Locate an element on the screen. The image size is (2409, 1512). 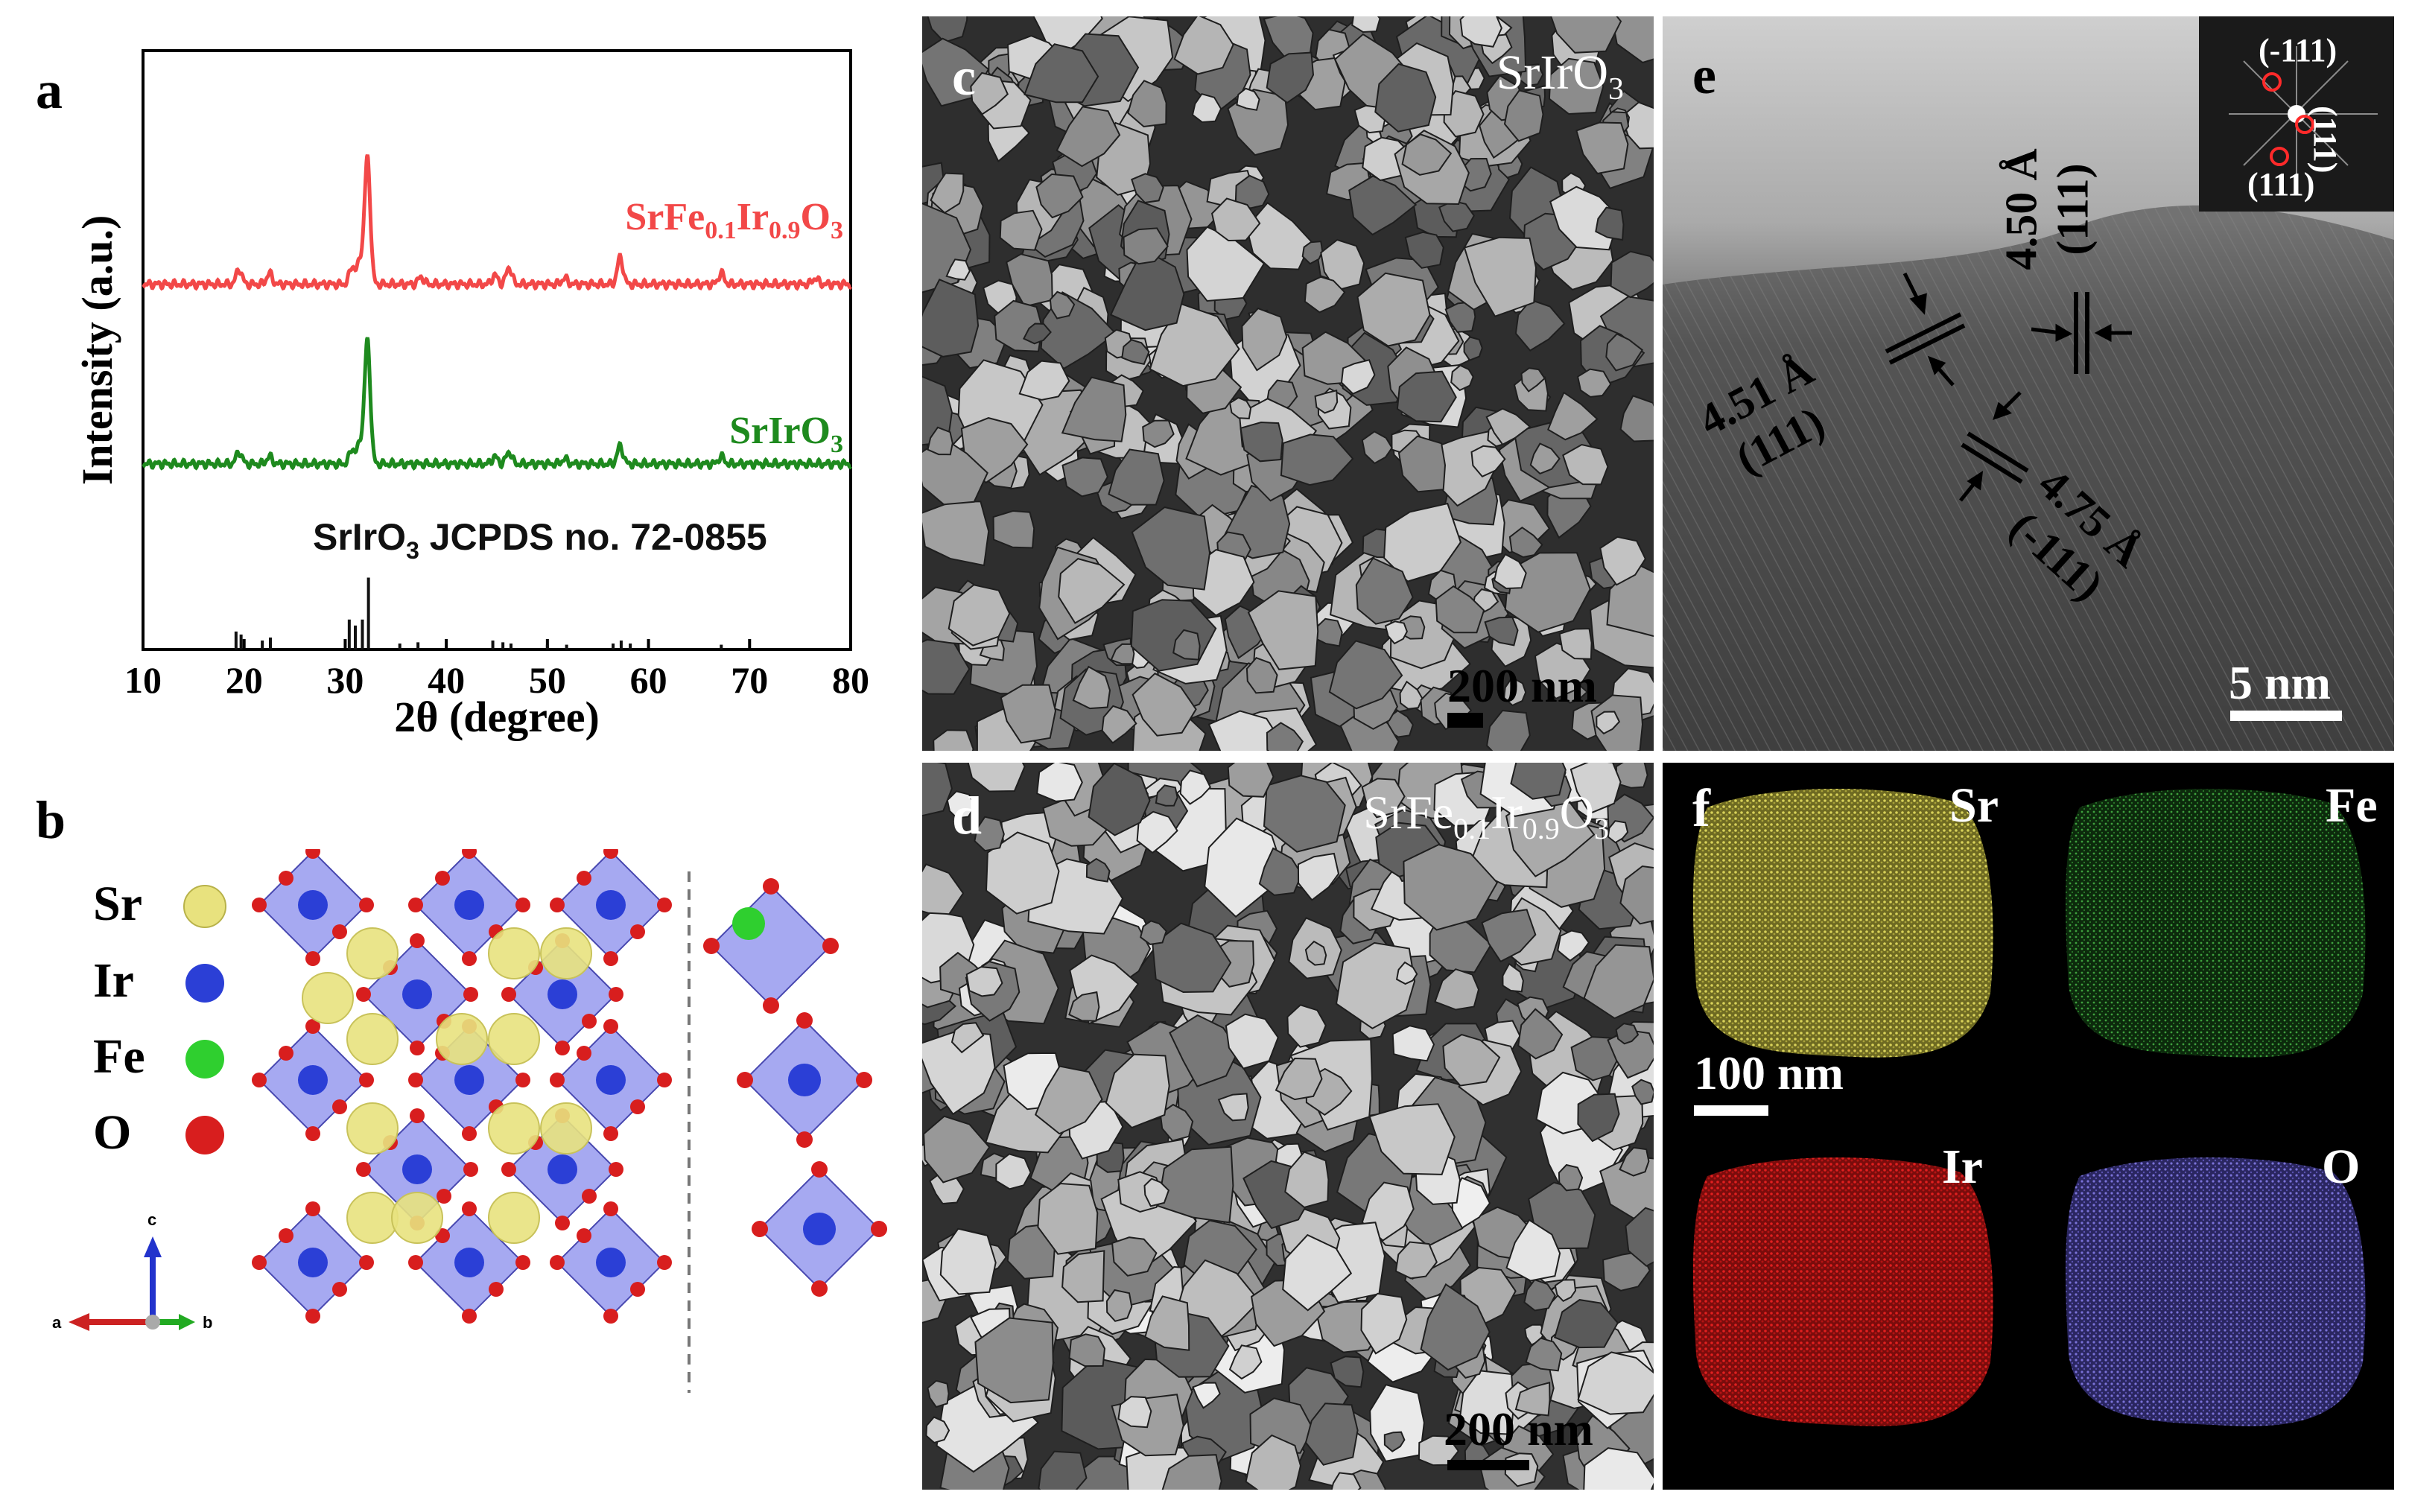
panel-label-f: f is located at coordinates (1701, 808).